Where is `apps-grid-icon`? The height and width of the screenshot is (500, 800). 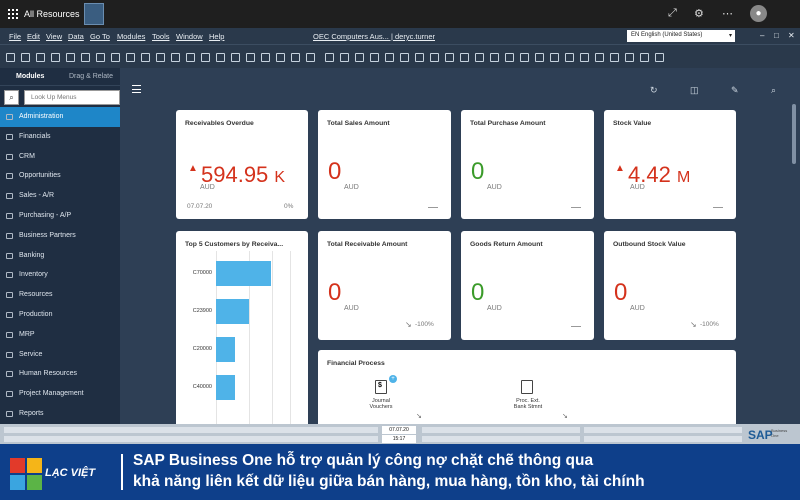
apps-grid-icon is located at coordinates (13, 14).